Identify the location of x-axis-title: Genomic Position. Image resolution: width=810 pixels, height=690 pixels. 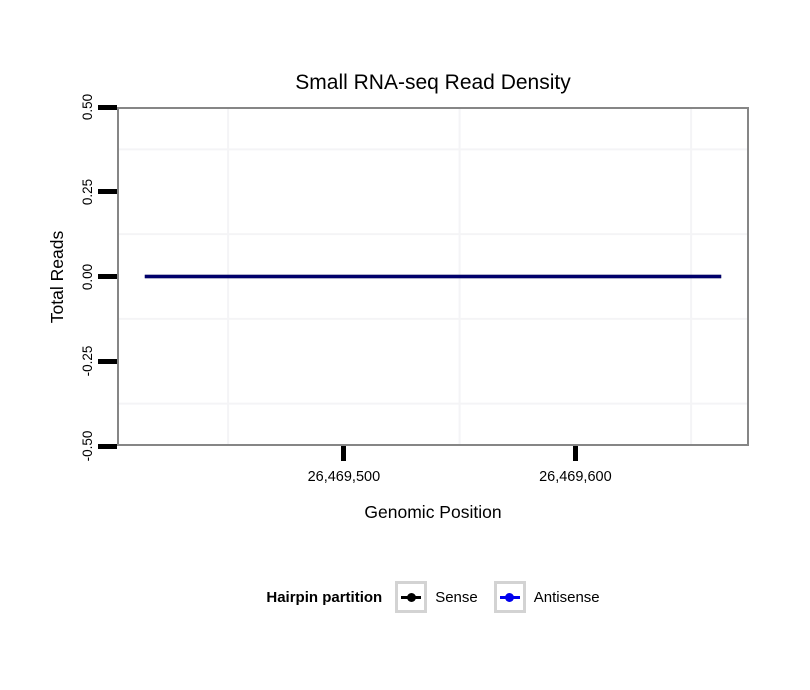
(433, 512).